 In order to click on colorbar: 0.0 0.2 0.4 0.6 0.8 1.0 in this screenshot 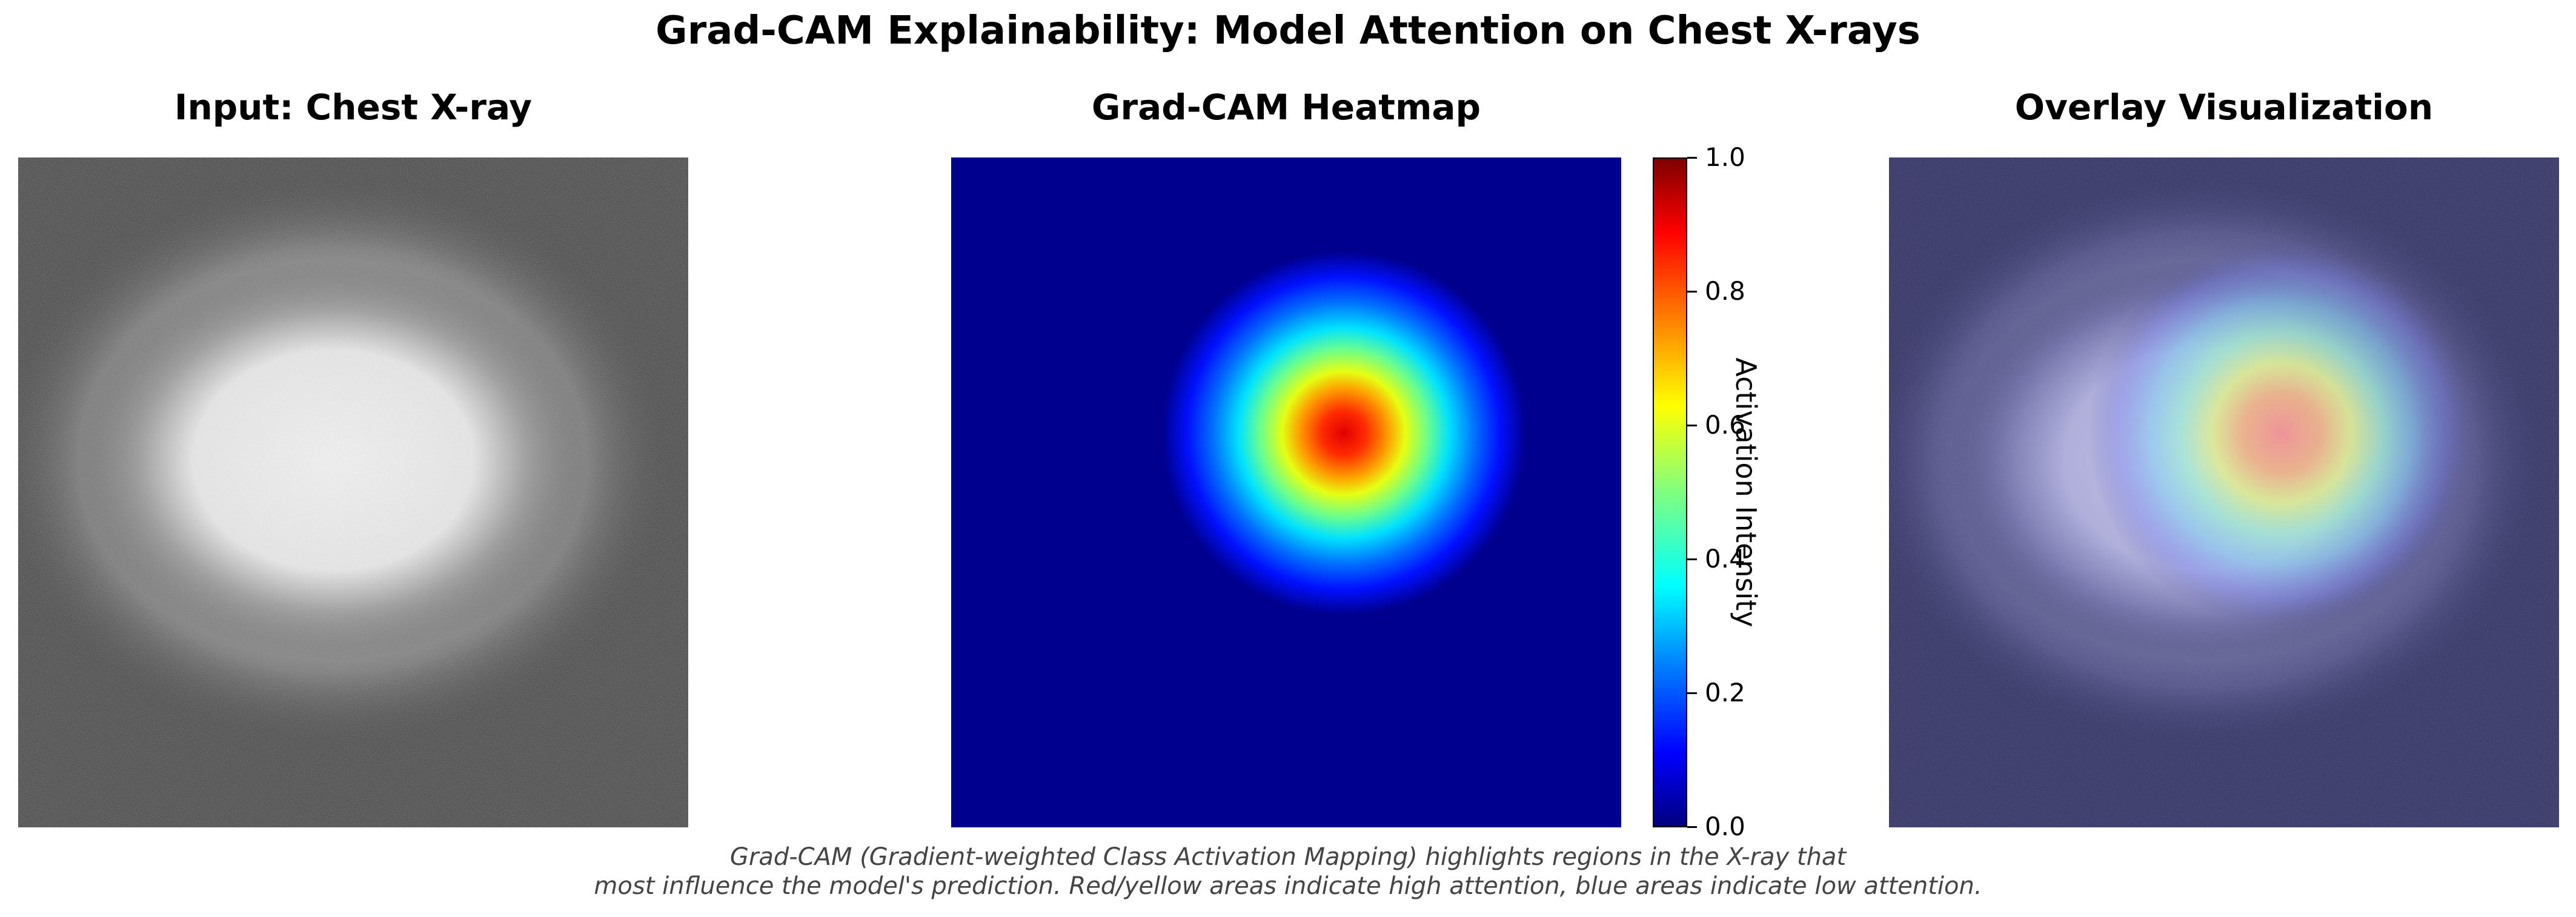, I will do `click(1699, 492)`.